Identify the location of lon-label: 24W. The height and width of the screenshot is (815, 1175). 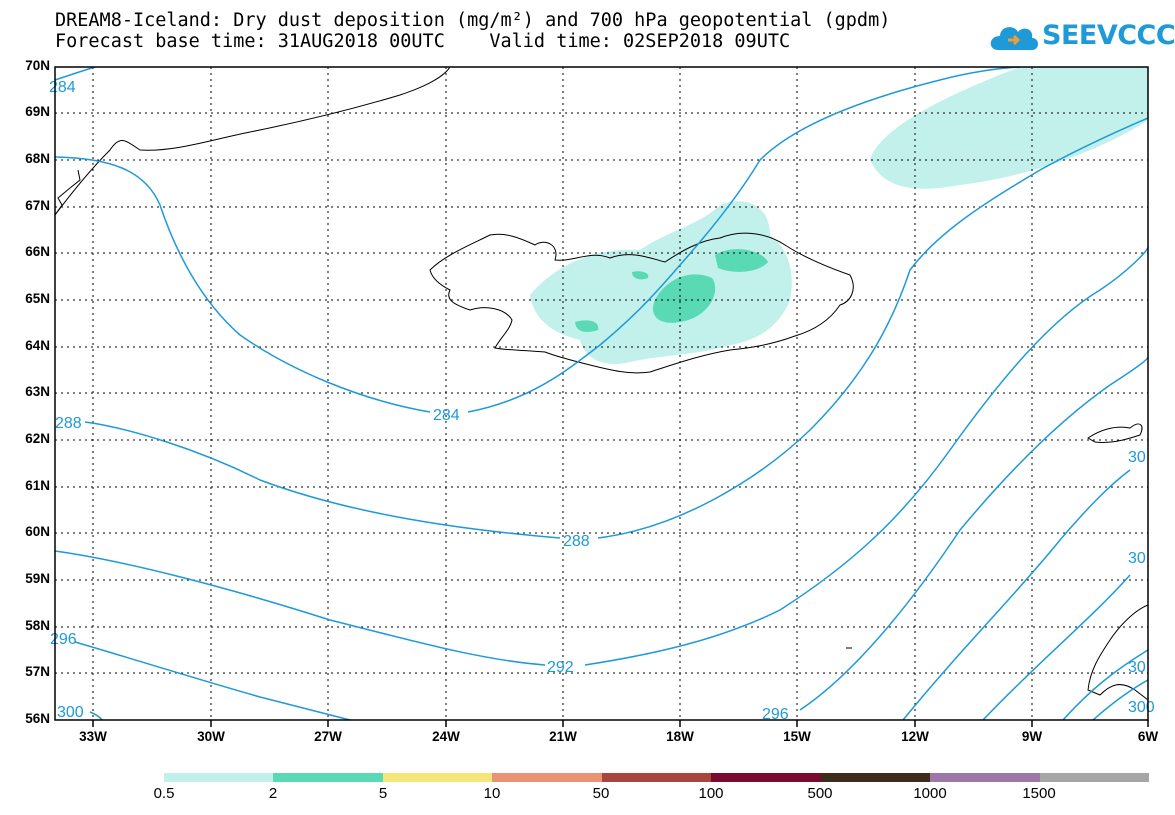
(446, 736).